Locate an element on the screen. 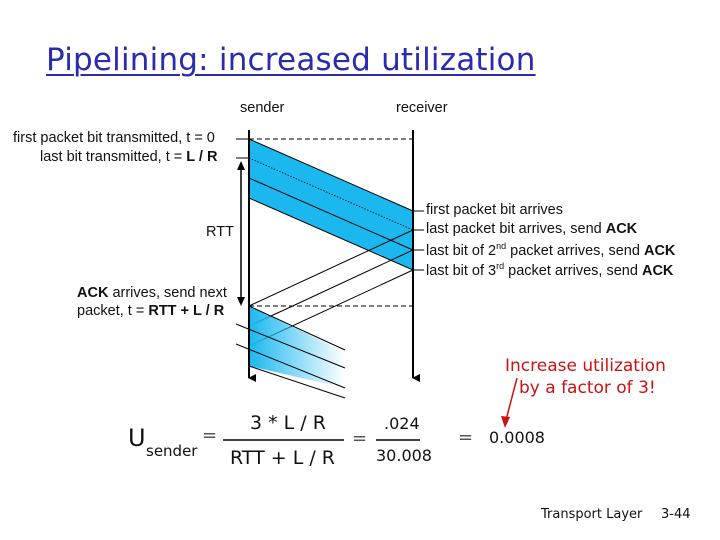 This screenshot has height=540, width=720. third-packet-arrives-label: last bit of 3rd packet arrives, send ACK is located at coordinates (550, 270).